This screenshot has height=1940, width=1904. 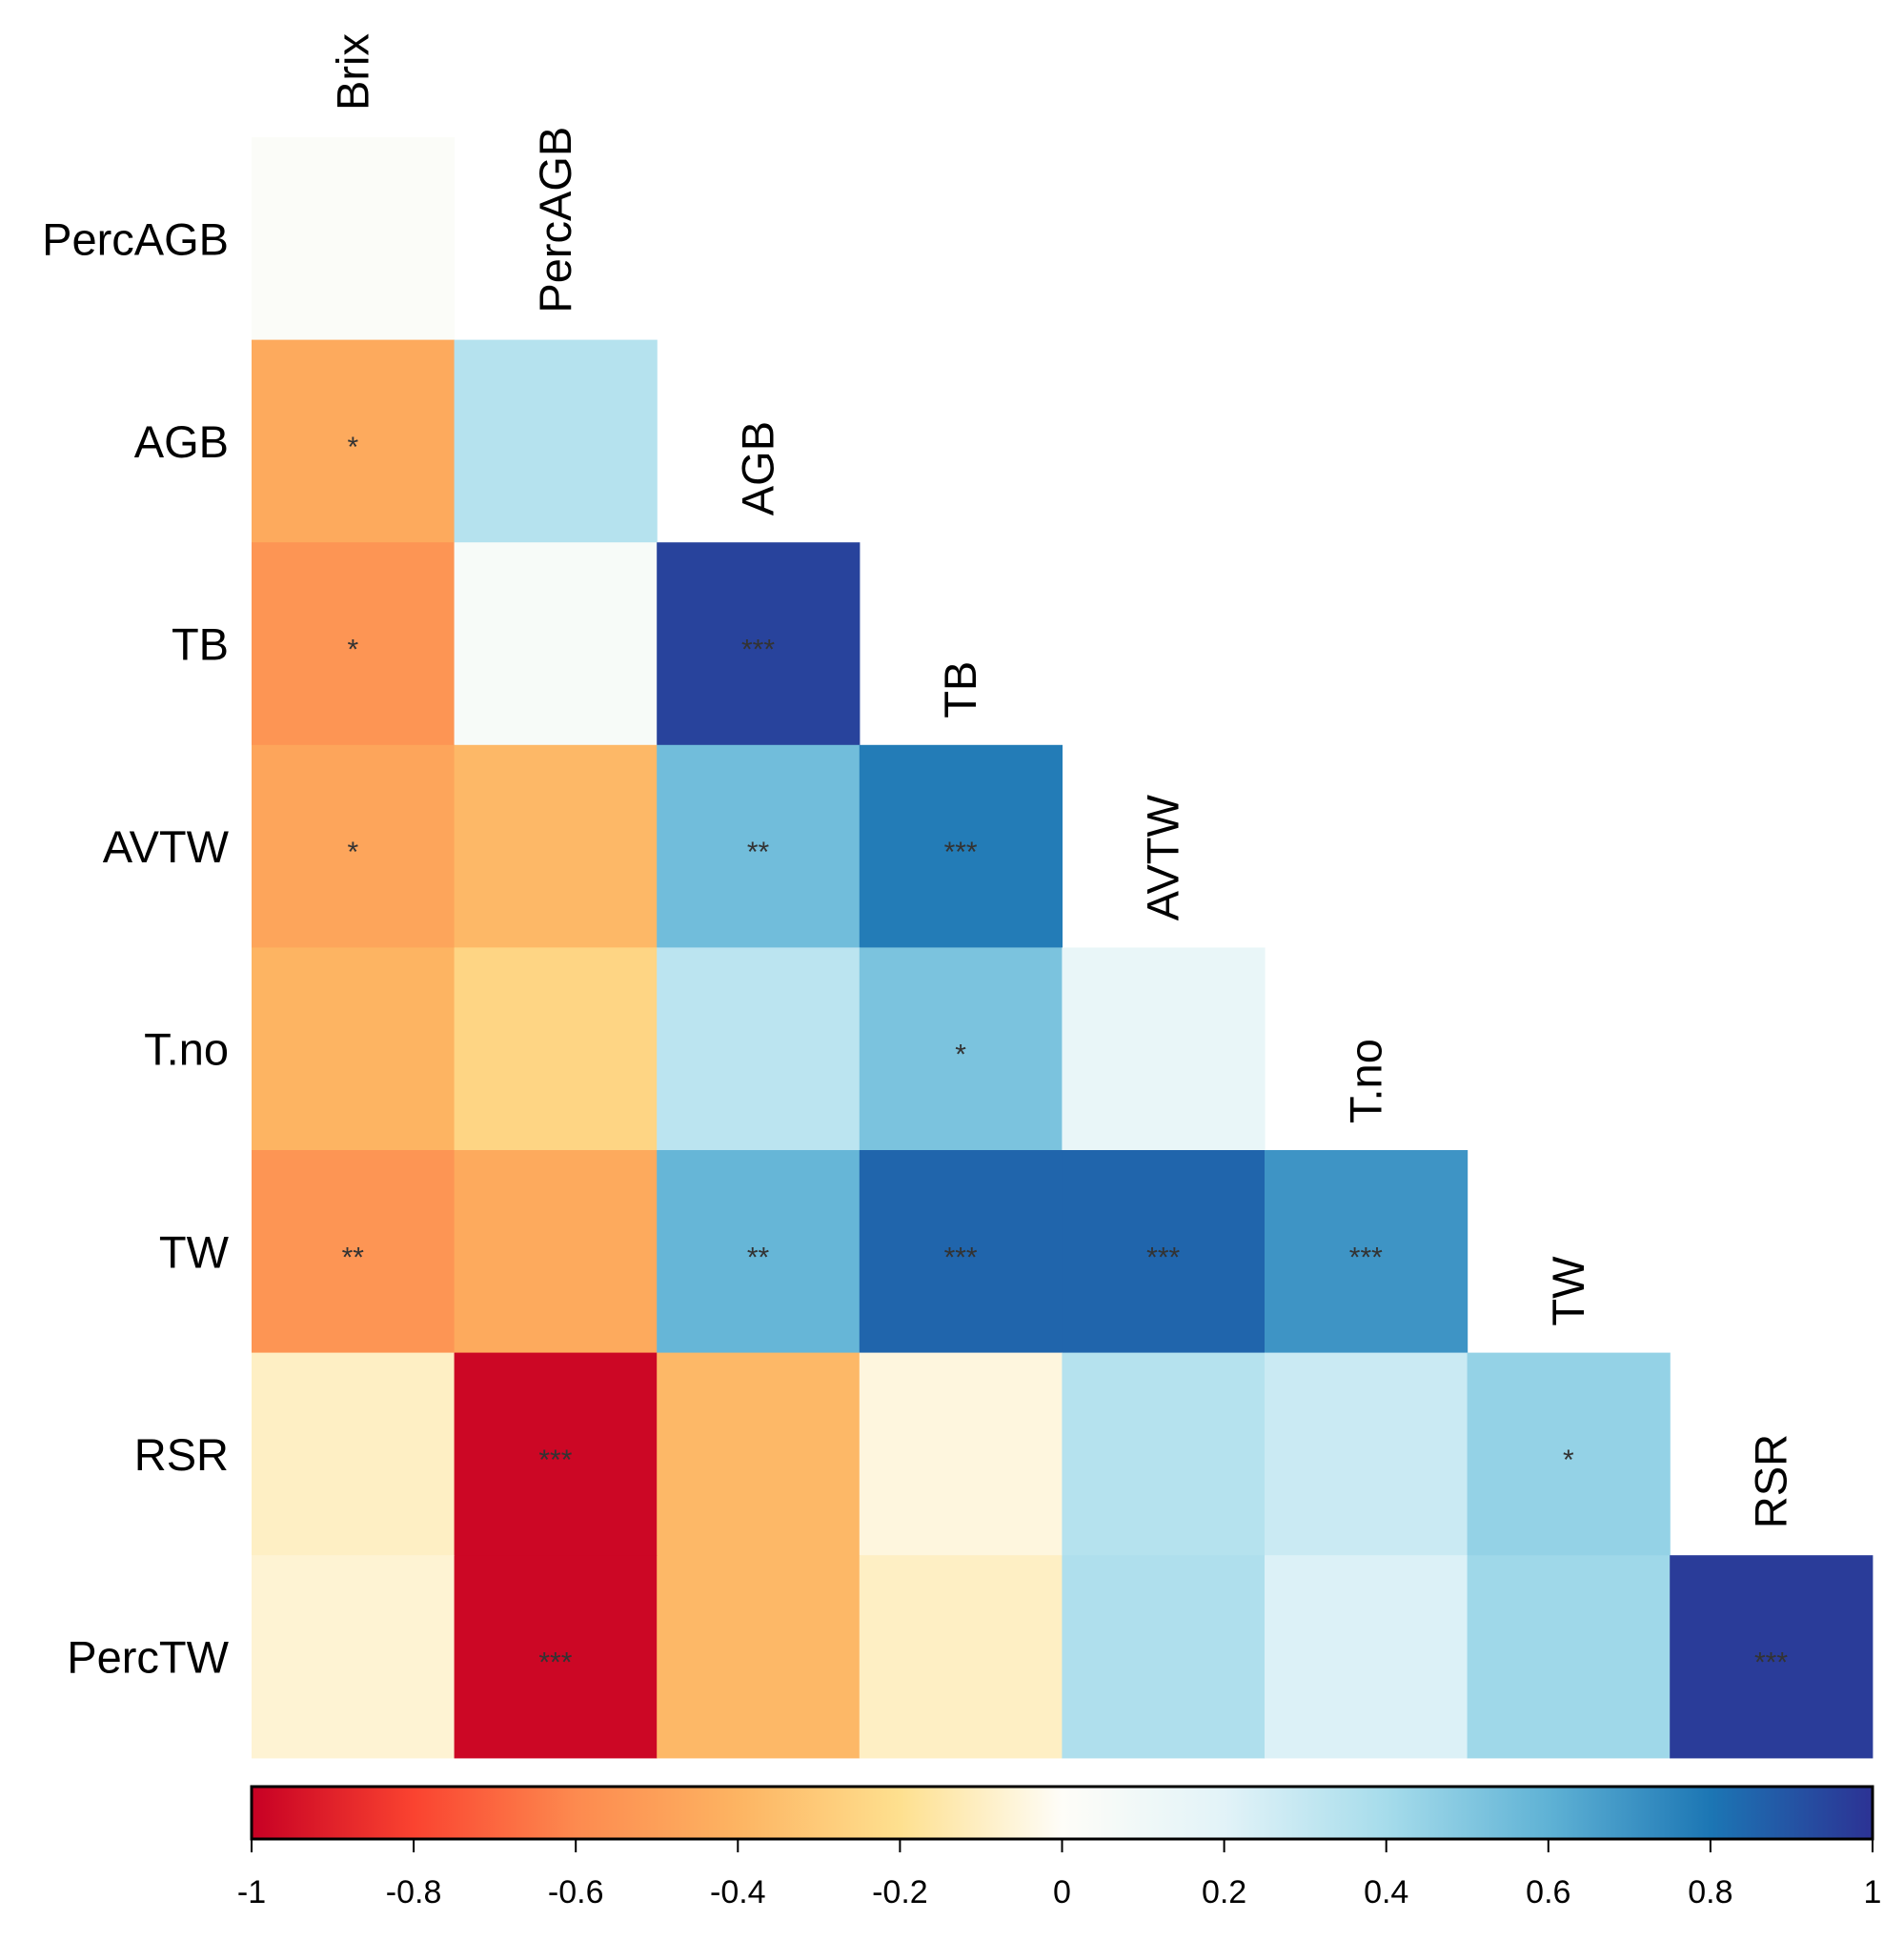 I want to click on column-label: Brix, so click(x=352, y=72).